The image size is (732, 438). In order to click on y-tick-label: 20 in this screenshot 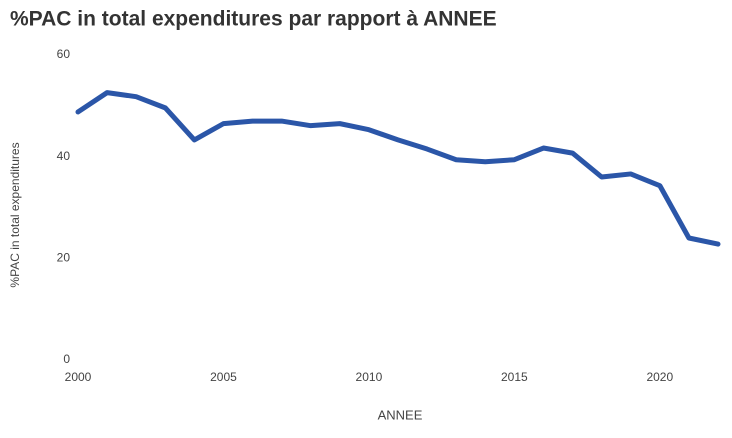, I will do `click(64, 258)`.